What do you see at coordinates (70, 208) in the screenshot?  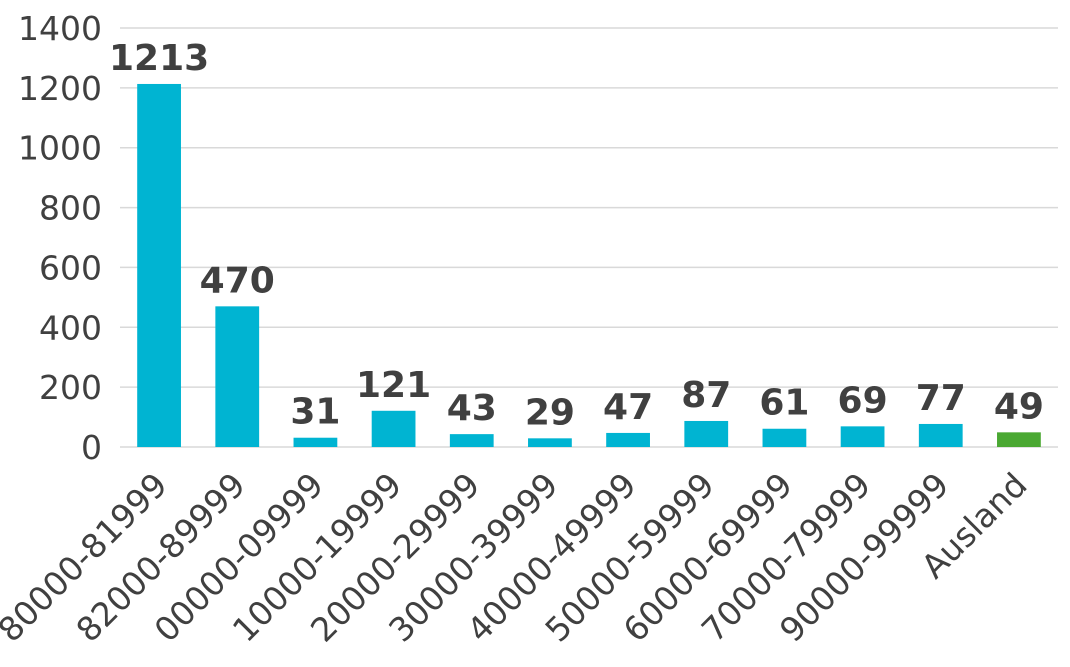 I see `y-tick-label: 800` at bounding box center [70, 208].